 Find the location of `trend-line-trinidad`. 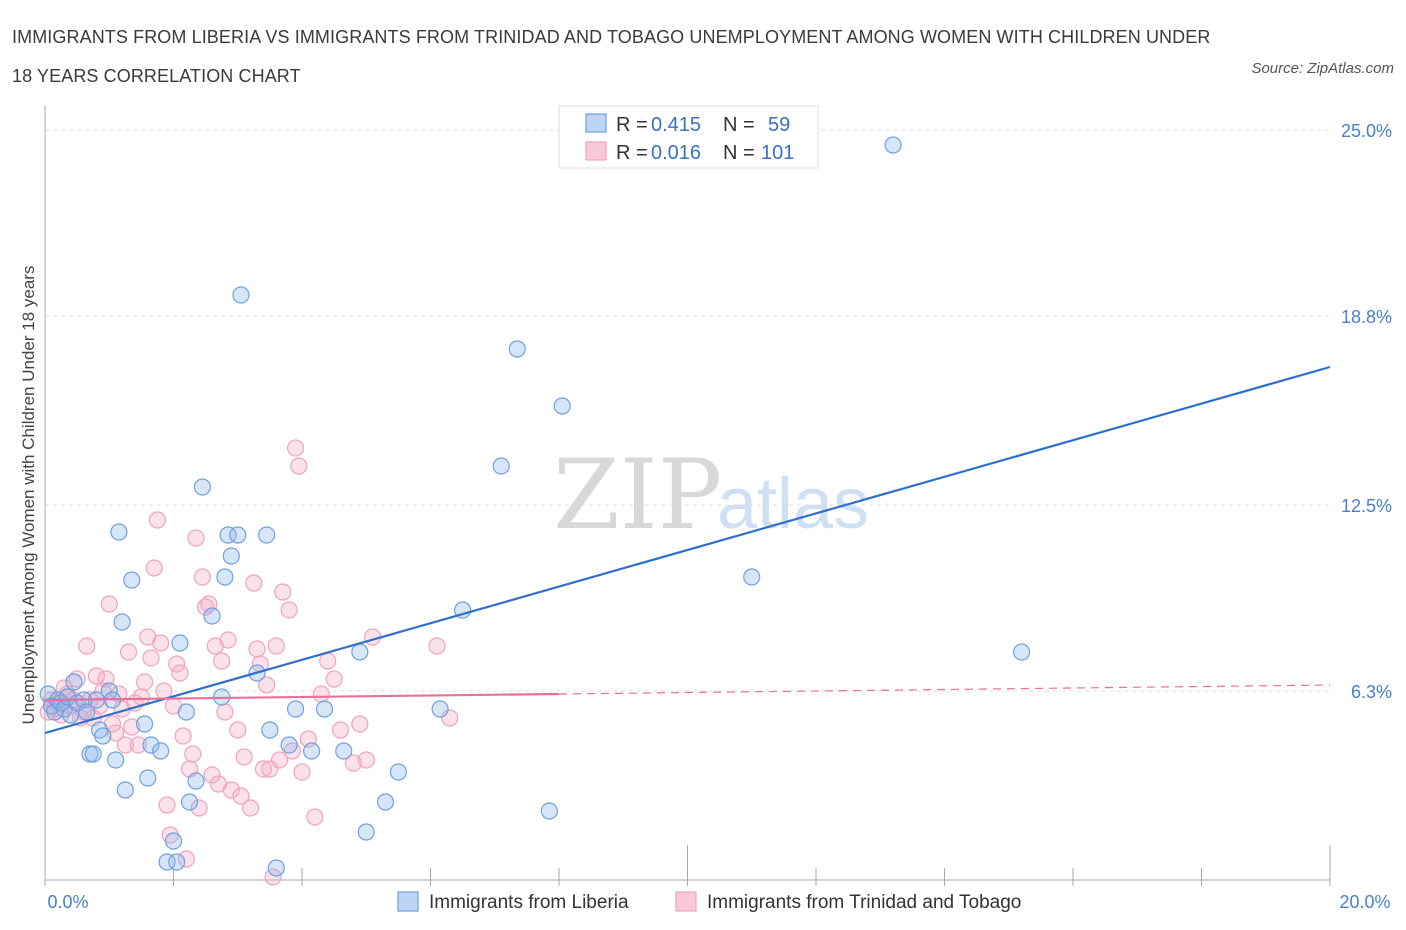

trend-line-trinidad is located at coordinates (302, 697).